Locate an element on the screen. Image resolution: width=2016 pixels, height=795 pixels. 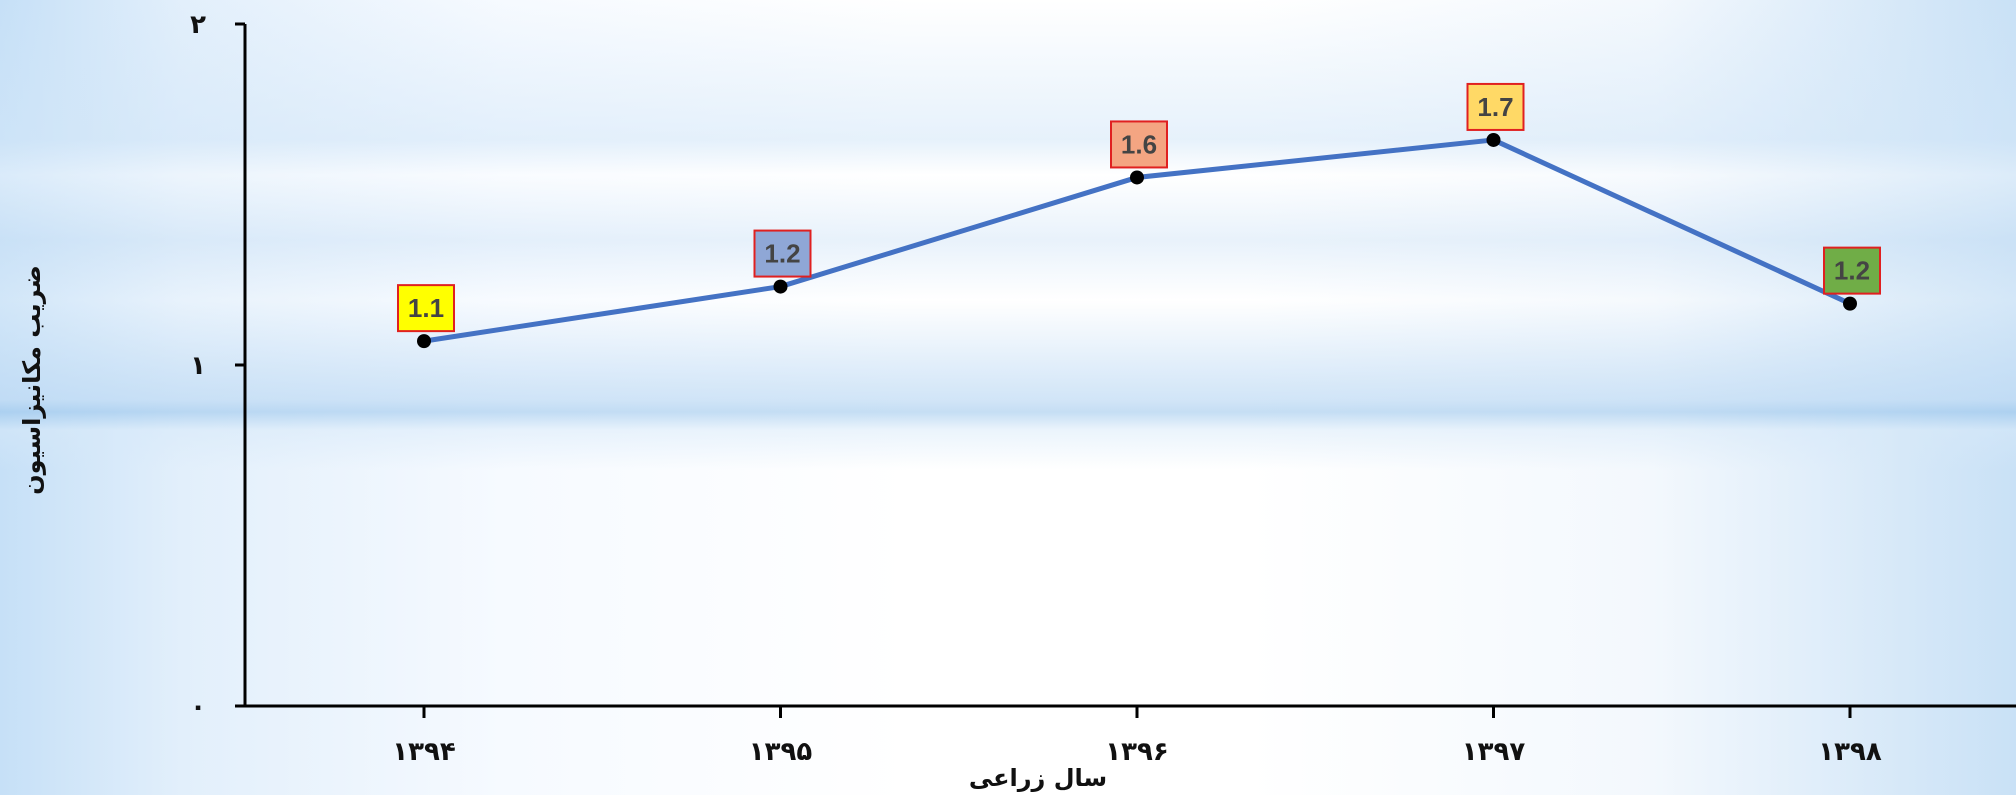
y-ticks: ۰ ۱ ۲ is located at coordinates (217, 366).